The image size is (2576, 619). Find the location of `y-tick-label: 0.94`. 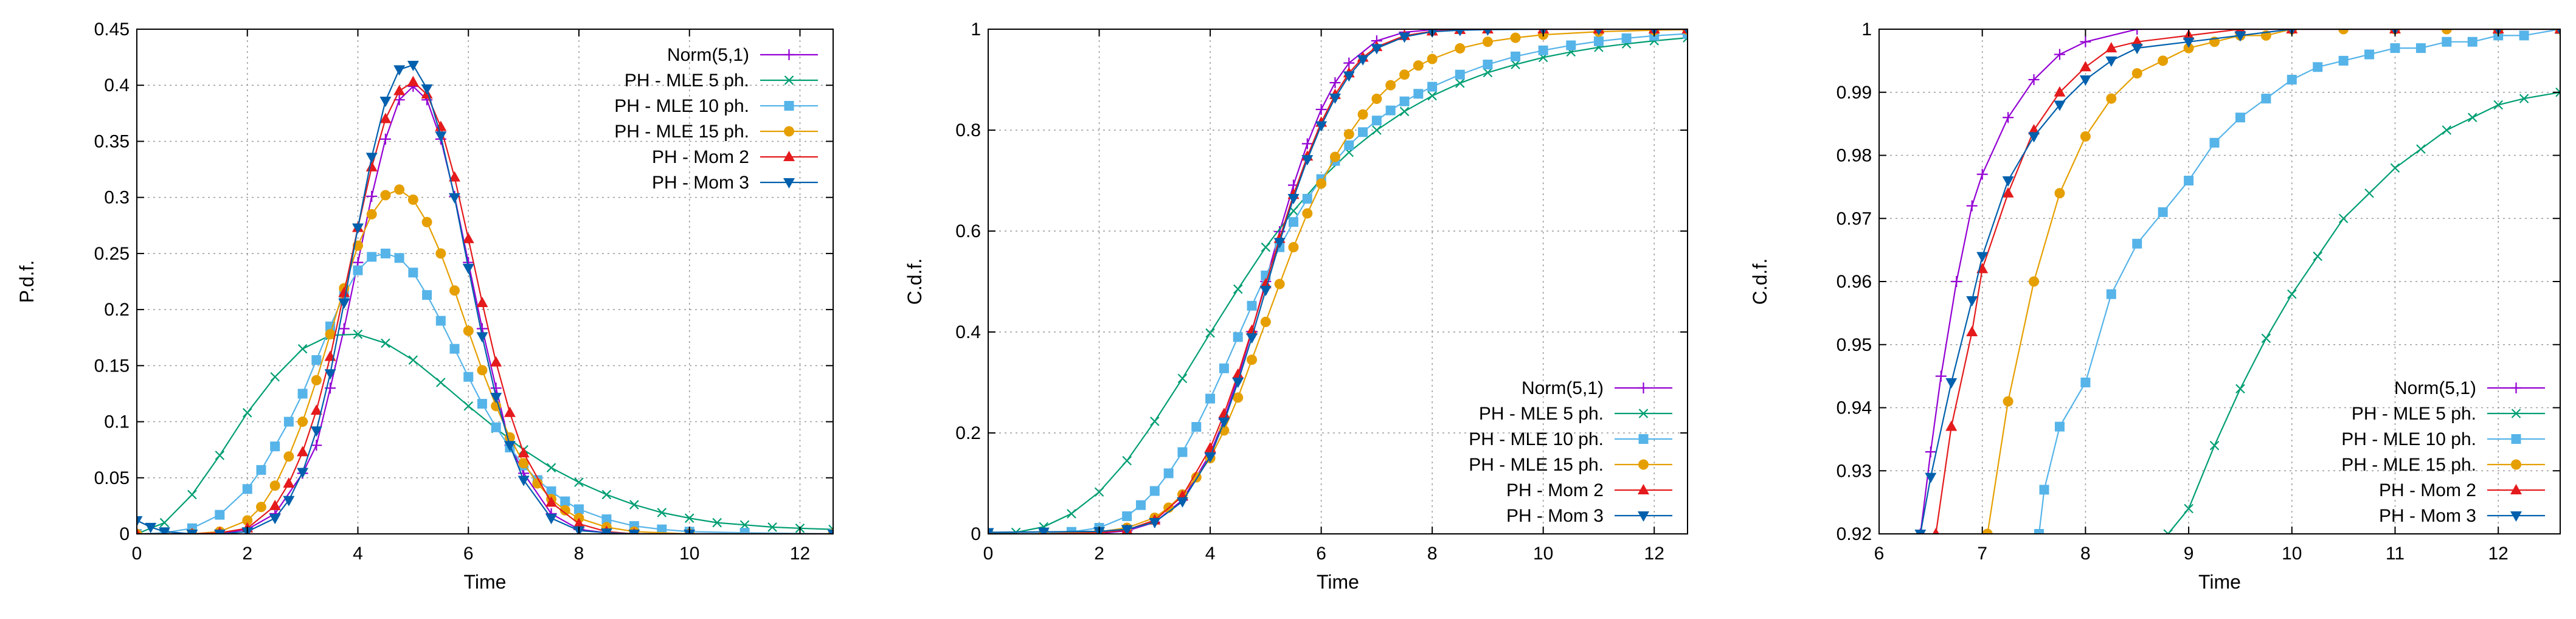

y-tick-label: 0.94 is located at coordinates (1854, 408).